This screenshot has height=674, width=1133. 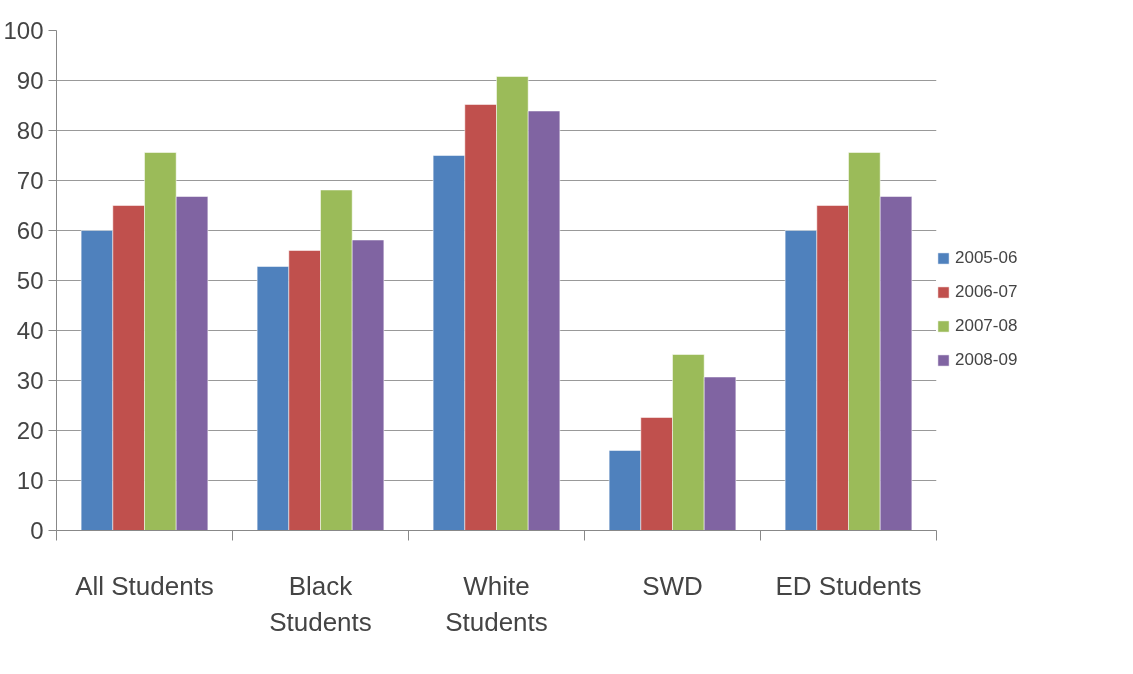 What do you see at coordinates (30, 480) in the screenshot?
I see `y-tick-label: 10` at bounding box center [30, 480].